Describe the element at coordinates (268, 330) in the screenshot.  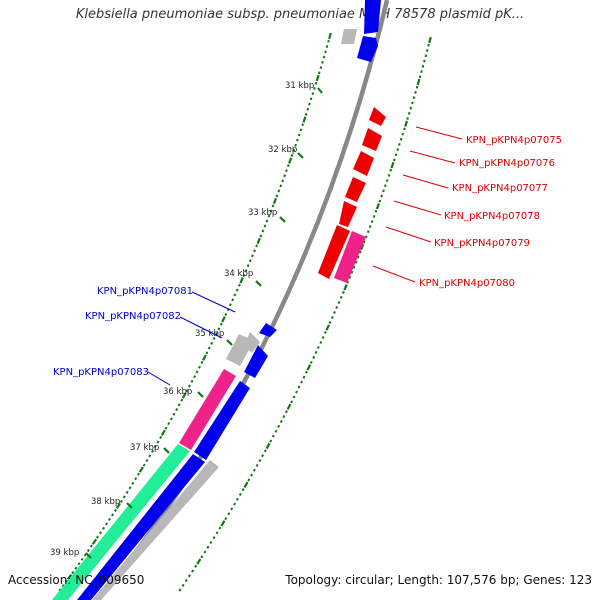
I see `reverse-cds-KPN_pKPN4p07081` at that location.